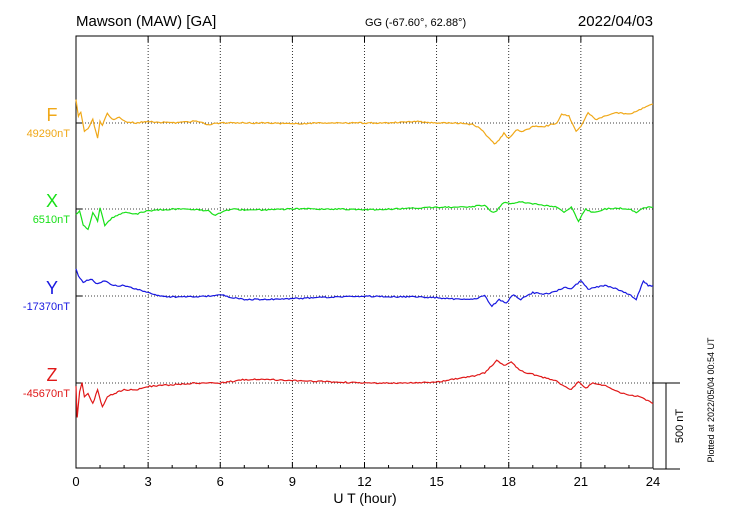  What do you see at coordinates (581, 481) in the screenshot?
I see `x-tick-label: 21` at bounding box center [581, 481].